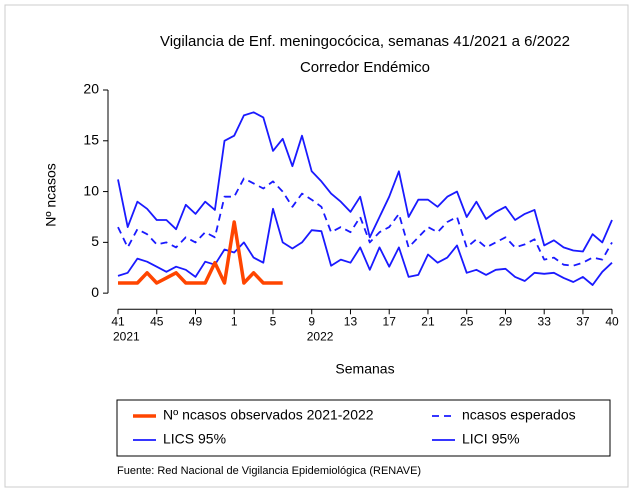  Describe the element at coordinates (118, 321) in the screenshot. I see `x-tick-label: 41` at that location.